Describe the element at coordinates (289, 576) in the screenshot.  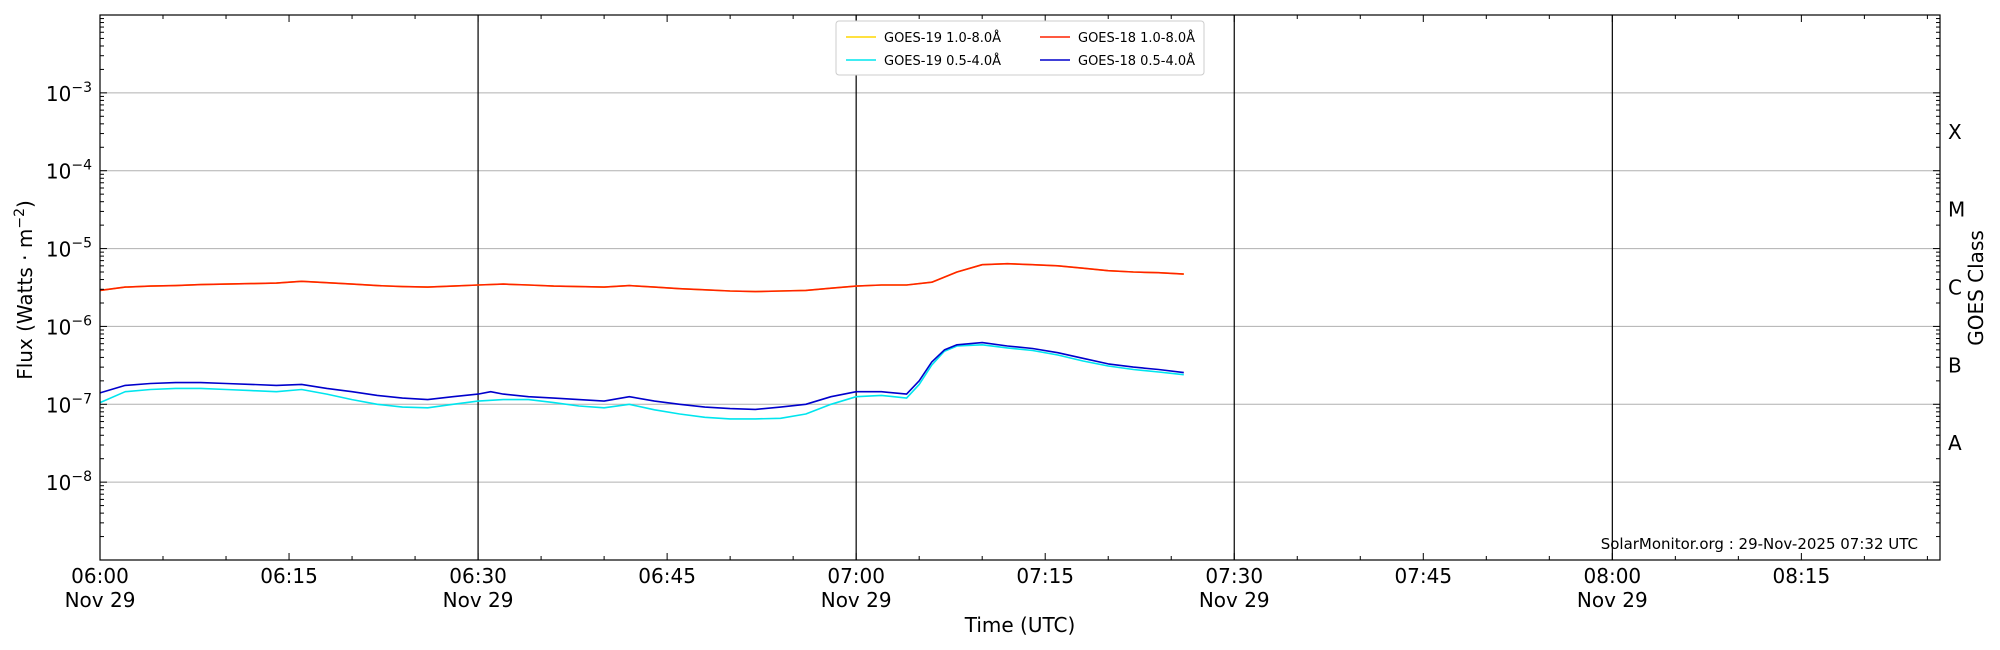
I see `x-tick-label: 06:15` at that location.